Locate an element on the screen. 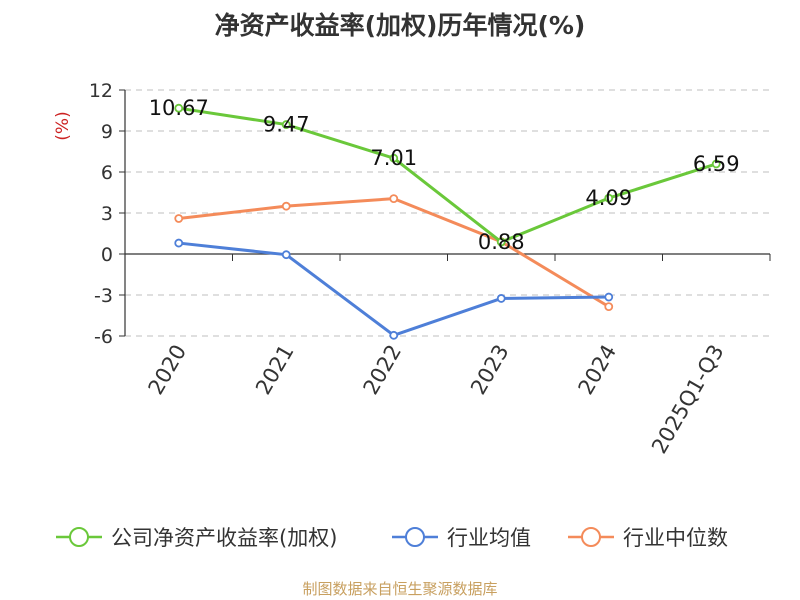 The image size is (800, 600). legend-label: 行业中位数 is located at coordinates (675, 538).